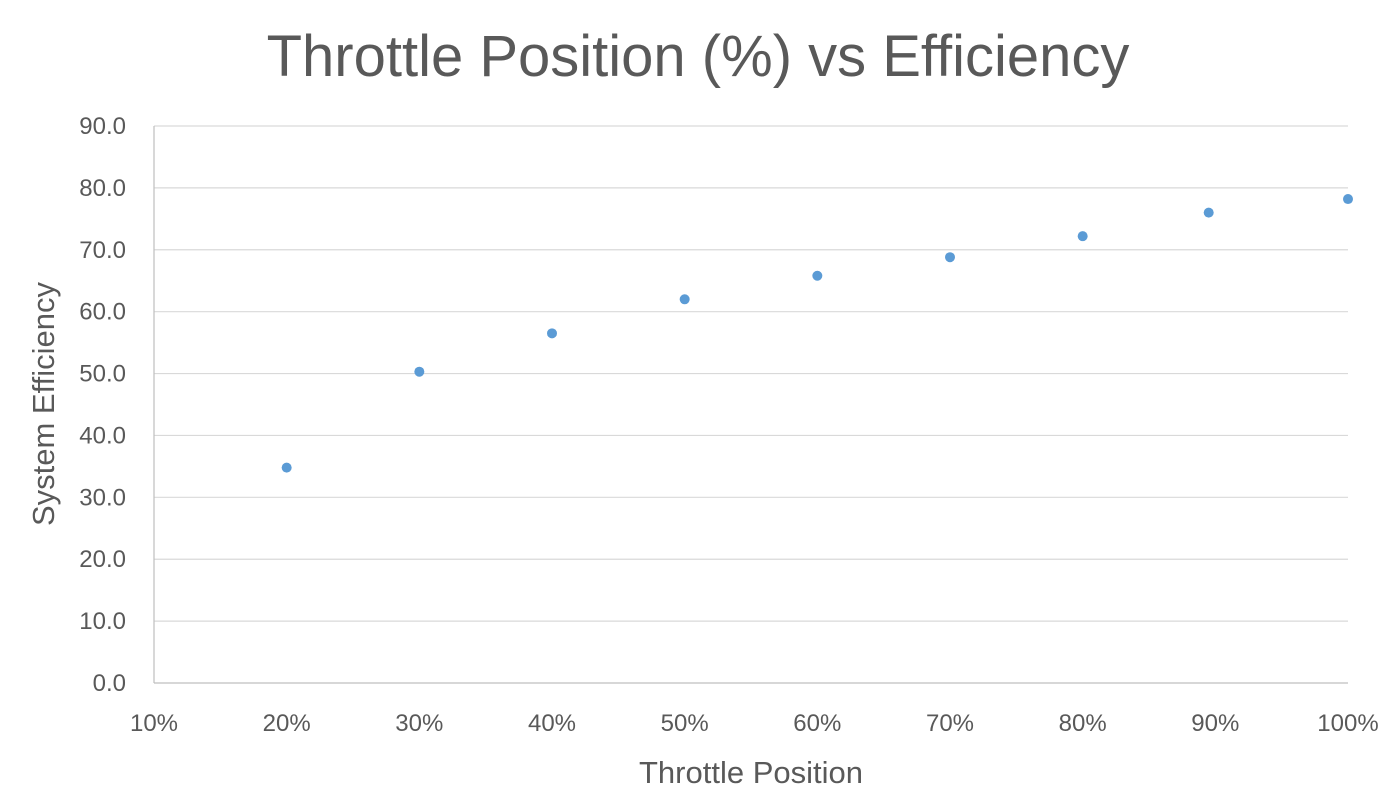 Image resolution: width=1396 pixels, height=809 pixels. What do you see at coordinates (1215, 723) in the screenshot?
I see `x-tick-label: 90%` at bounding box center [1215, 723].